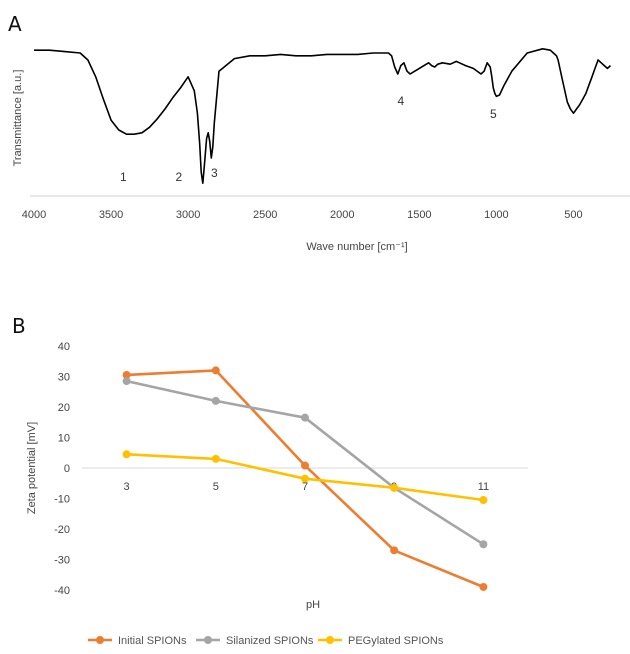 The height and width of the screenshot is (654, 630). What do you see at coordinates (64, 439) in the screenshot?
I see `zeta-y-tick-label: 10` at bounding box center [64, 439].